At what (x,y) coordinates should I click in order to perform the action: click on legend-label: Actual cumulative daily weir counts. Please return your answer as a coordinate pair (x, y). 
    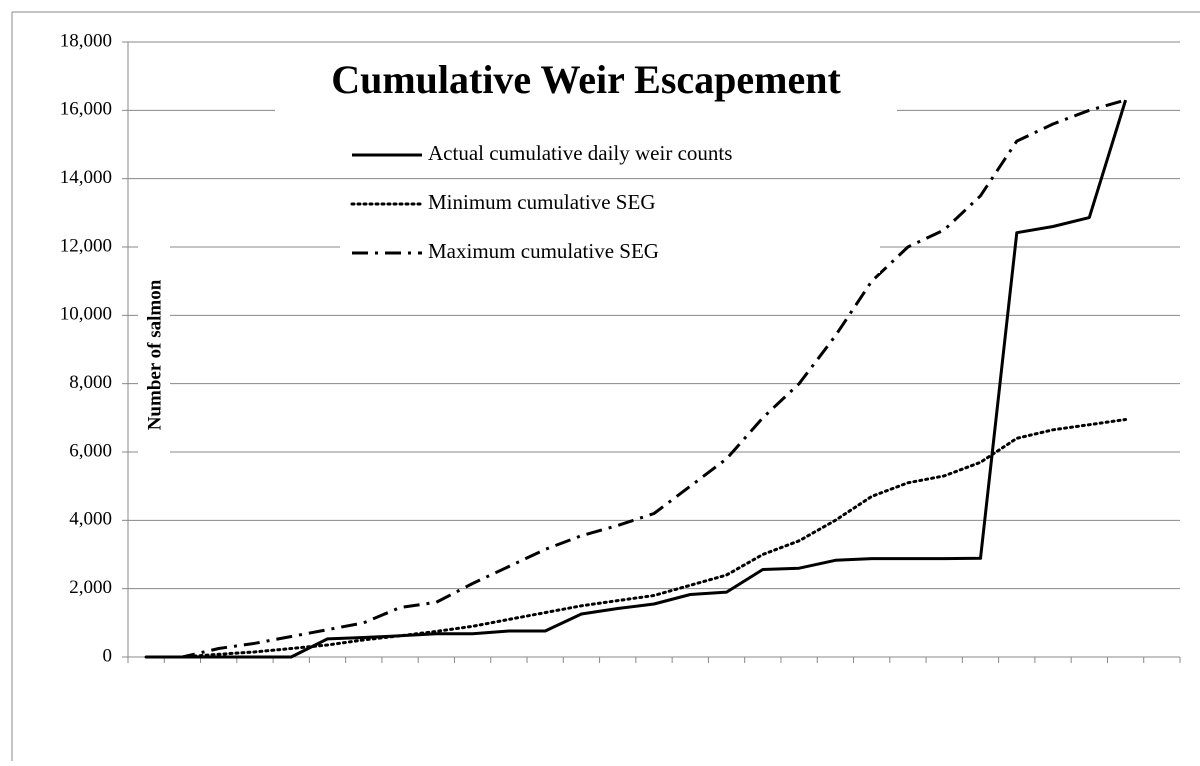
    Looking at the image, I should click on (580, 153).